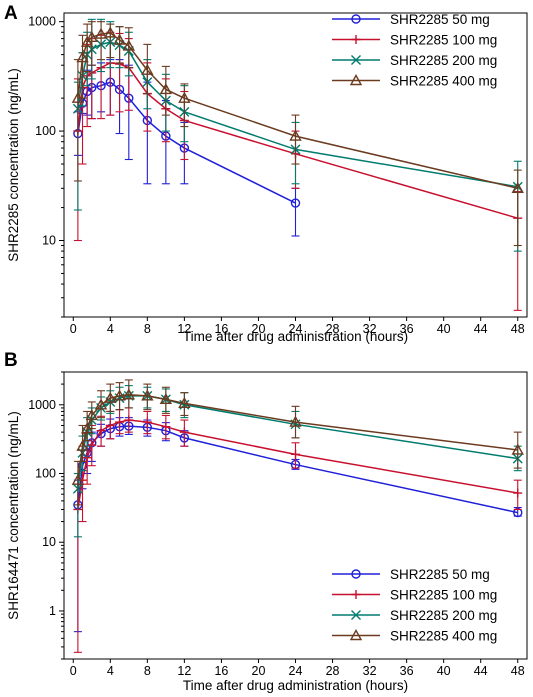  Describe the element at coordinates (518, 671) in the screenshot. I see `panel-b-x-tick-label: 48` at that location.